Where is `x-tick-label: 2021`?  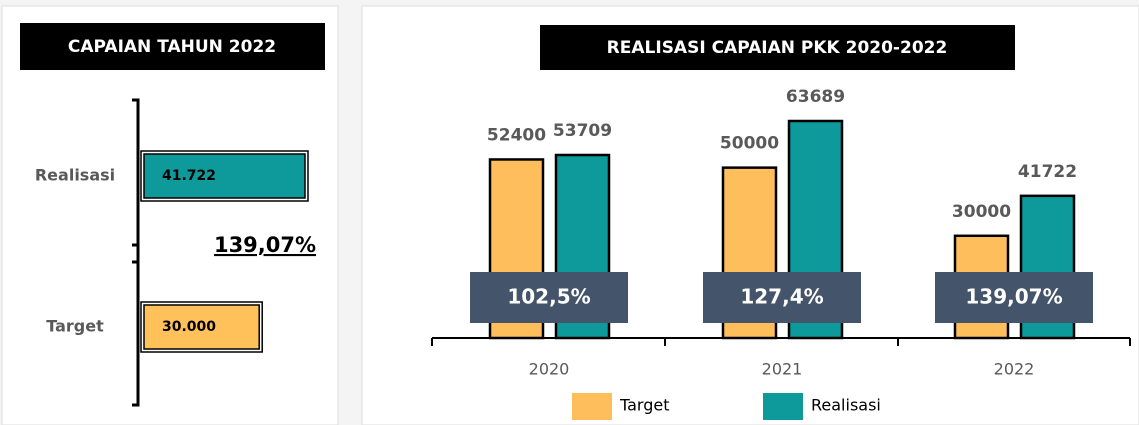 x-tick-label: 2021 is located at coordinates (782, 369).